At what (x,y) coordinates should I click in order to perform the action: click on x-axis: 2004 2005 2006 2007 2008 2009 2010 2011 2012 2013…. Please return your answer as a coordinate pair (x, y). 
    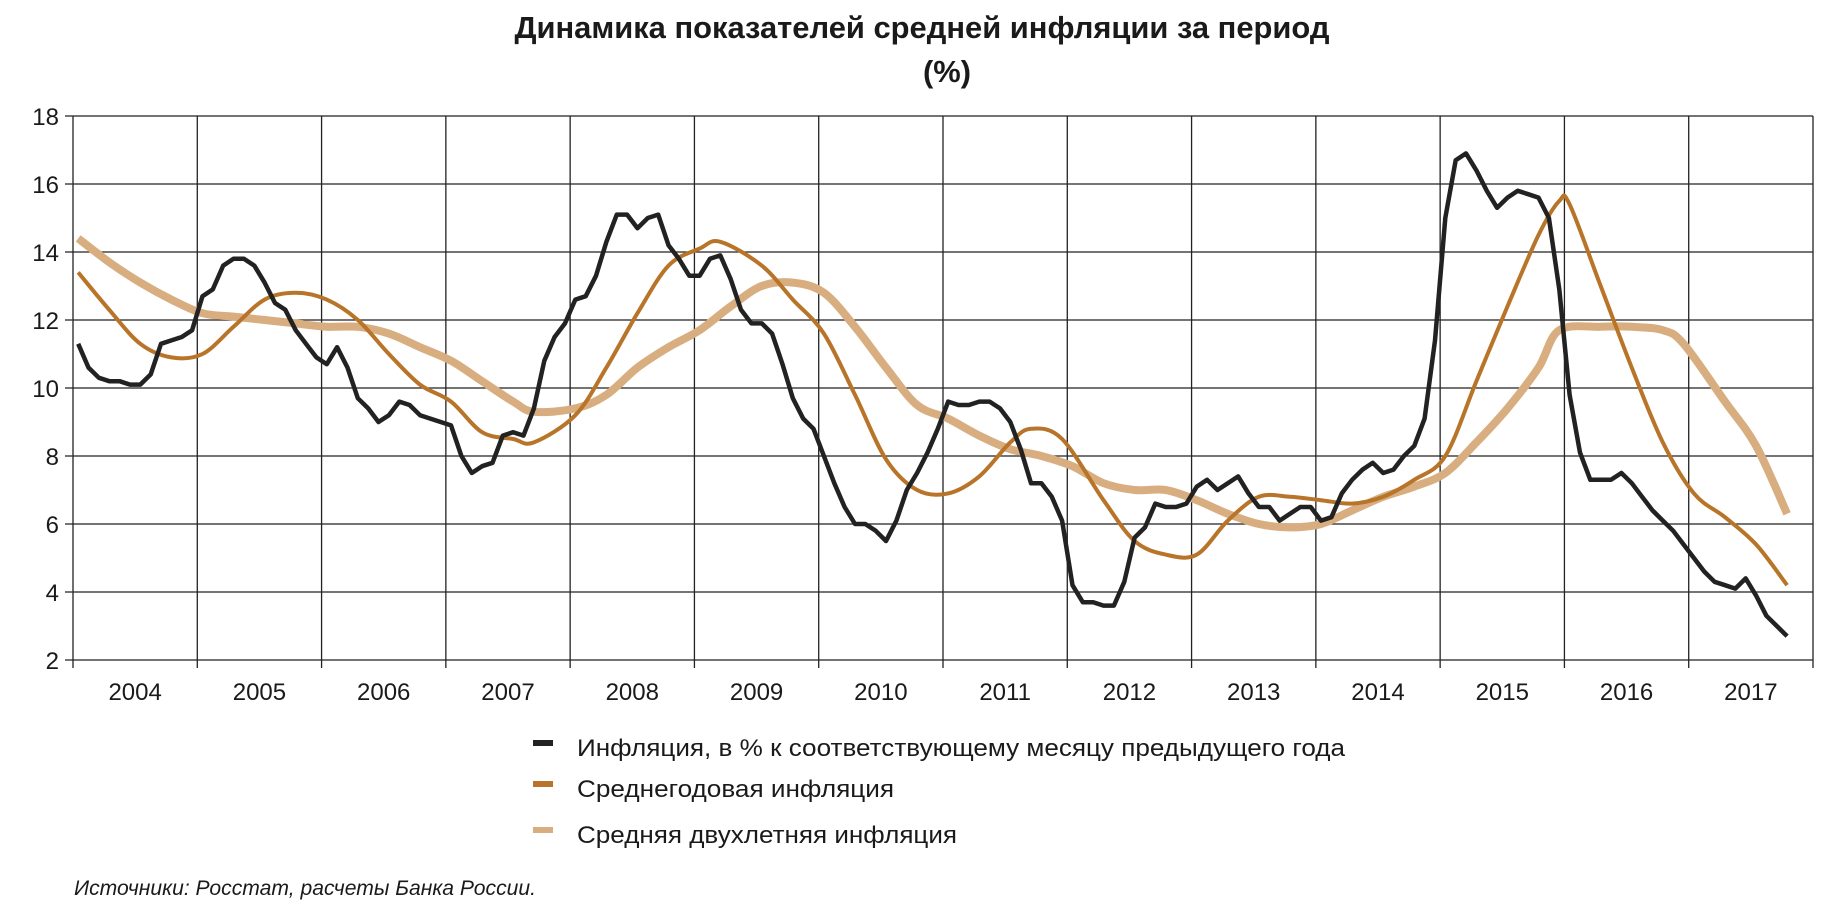
    Looking at the image, I should click on (942, 692).